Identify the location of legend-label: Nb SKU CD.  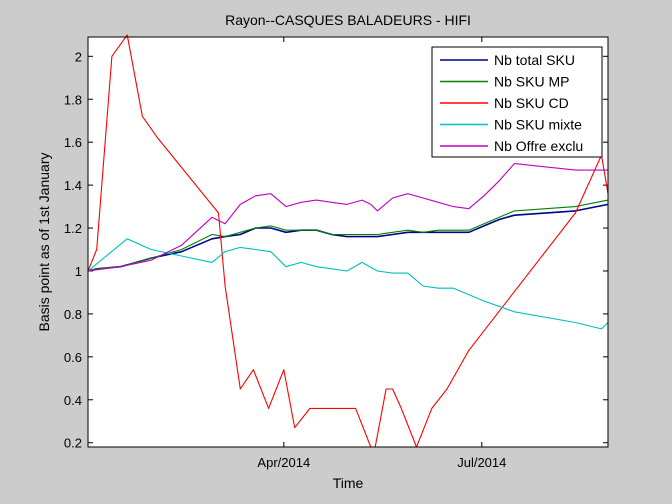
(531, 103).